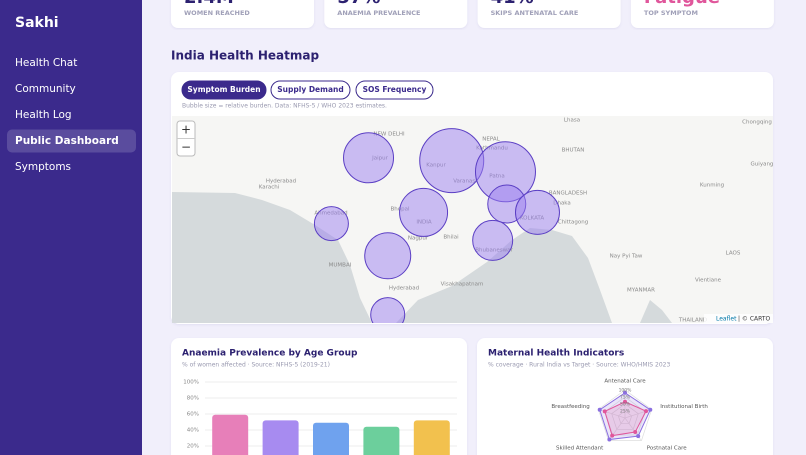  Describe the element at coordinates (270, 354) in the screenshot. I see `chart-title: Anaemia Prevalence by Age Group` at that location.